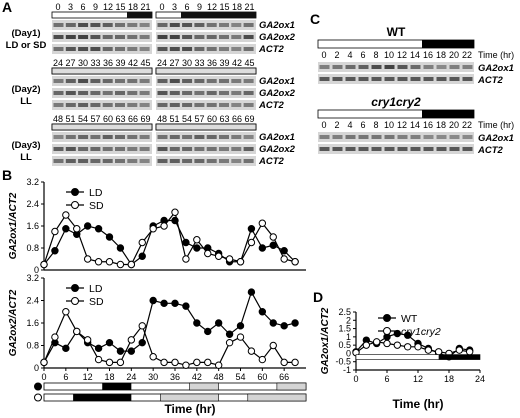 The height and width of the screenshot is (418, 520). What do you see at coordinates (336, 125) in the screenshot?
I see `tick-label: 2` at bounding box center [336, 125].